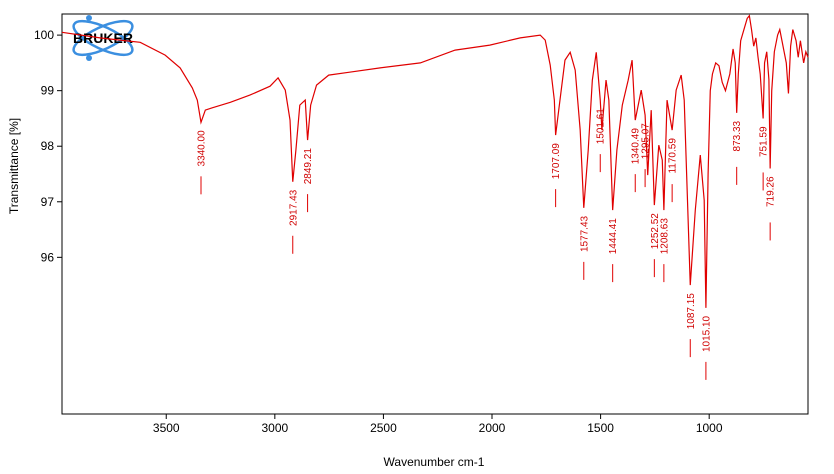  Describe the element at coordinates (48, 257) in the screenshot. I see `y-tick-label: 96` at that location.